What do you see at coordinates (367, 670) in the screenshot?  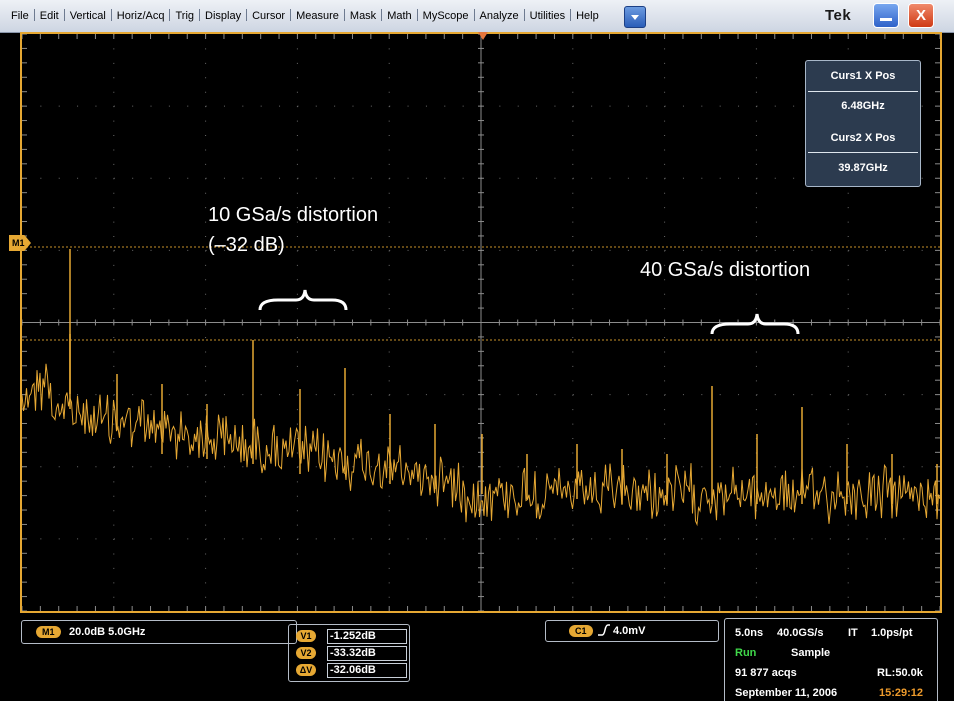 I see `delta-v-value: -32.06dB` at bounding box center [367, 670].